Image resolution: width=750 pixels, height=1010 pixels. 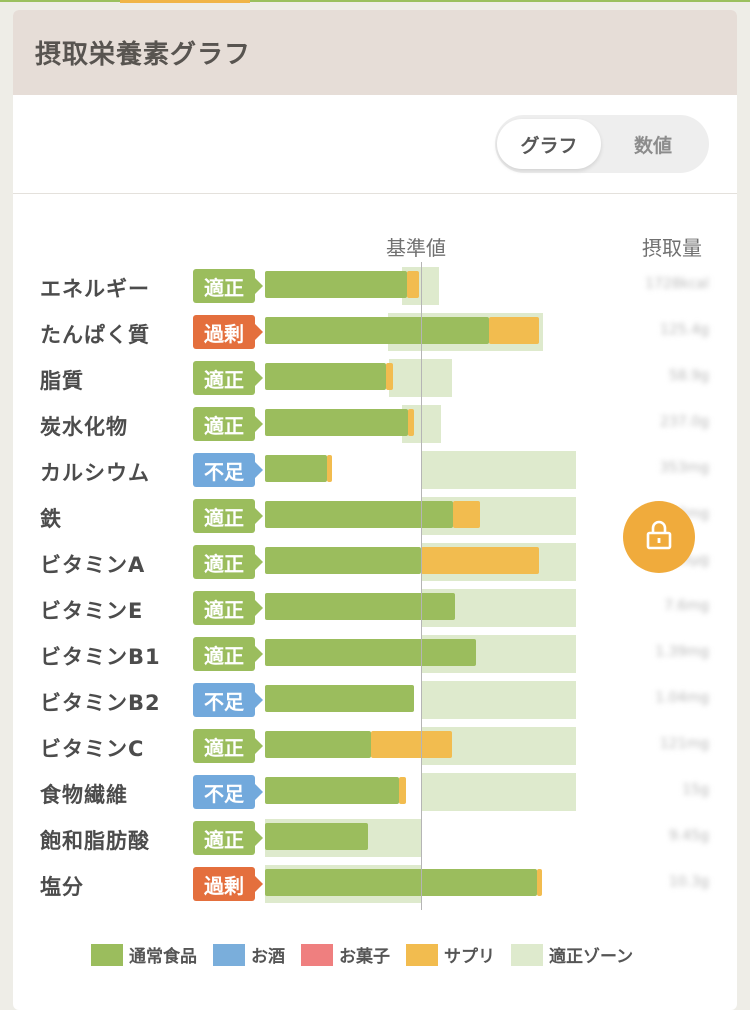 I want to click on view-toggle: グラフ 数値, so click(x=602, y=144).